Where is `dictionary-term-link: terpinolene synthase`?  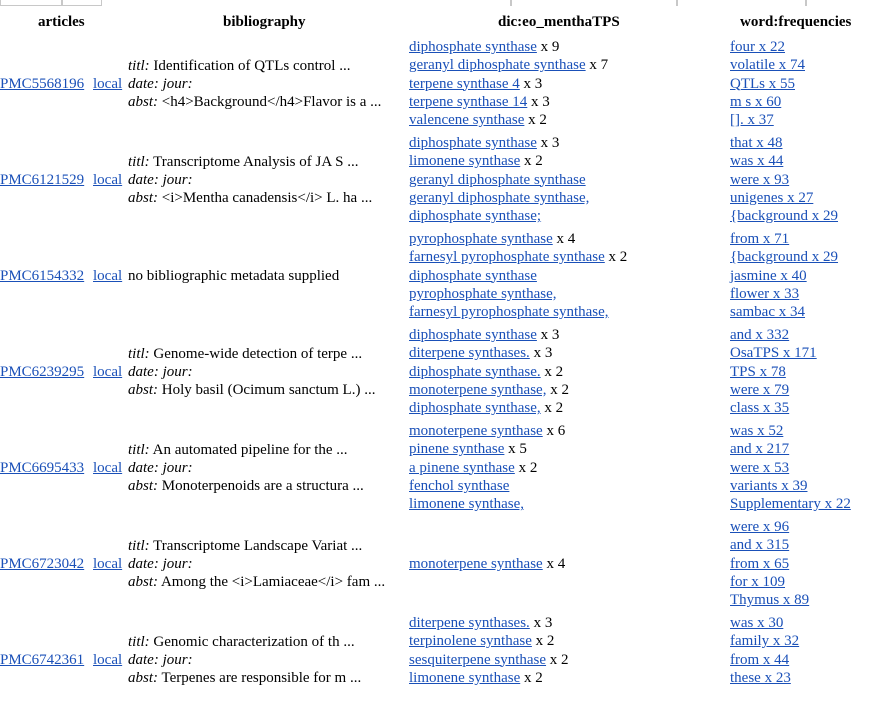 dictionary-term-link: terpinolene synthase is located at coordinates (470, 641).